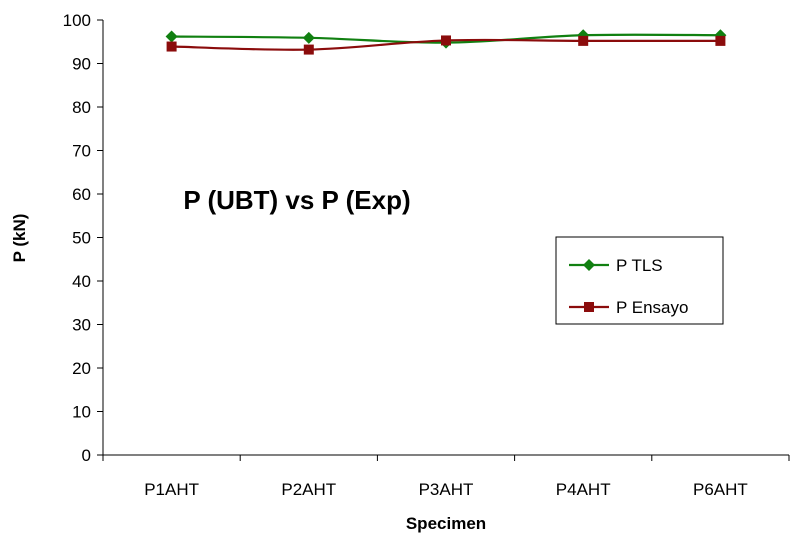 Image resolution: width=797 pixels, height=537 pixels. Describe the element at coordinates (77, 20) in the screenshot. I see `y-tick-label: 100` at that location.